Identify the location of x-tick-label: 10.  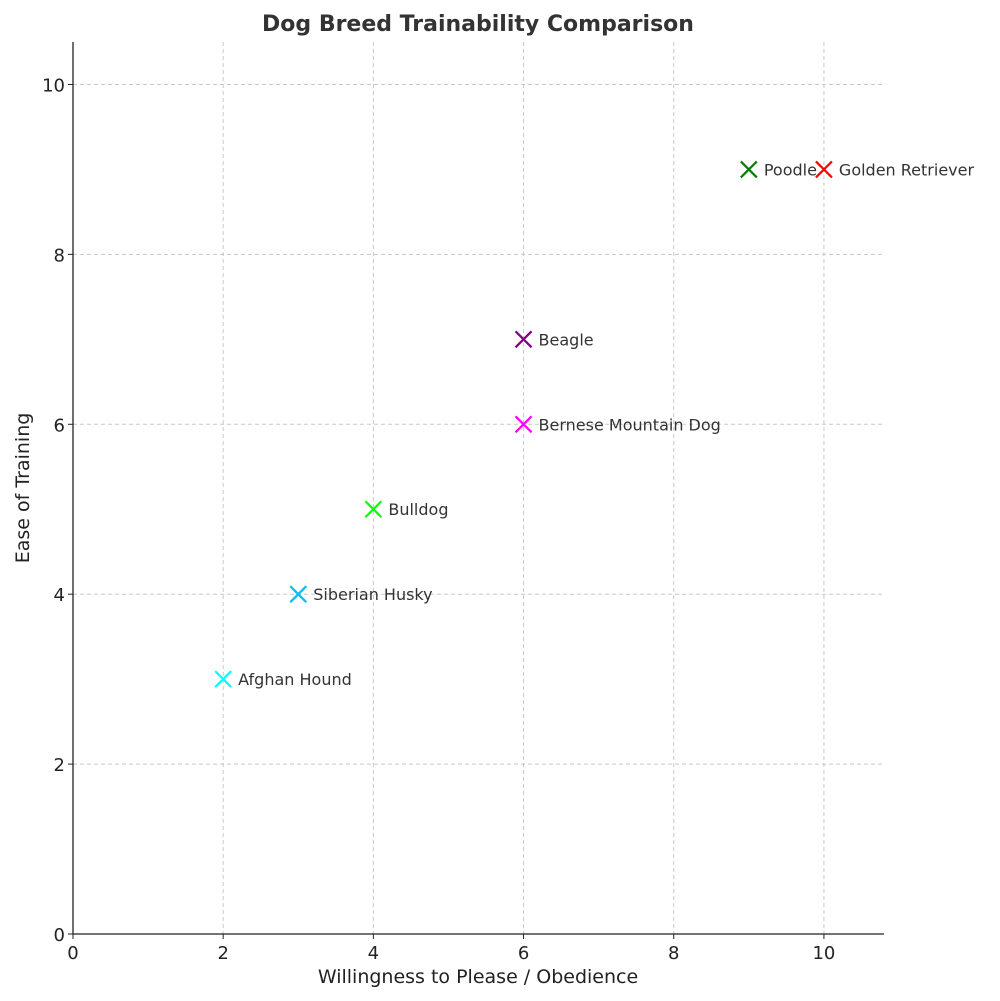
(823, 953).